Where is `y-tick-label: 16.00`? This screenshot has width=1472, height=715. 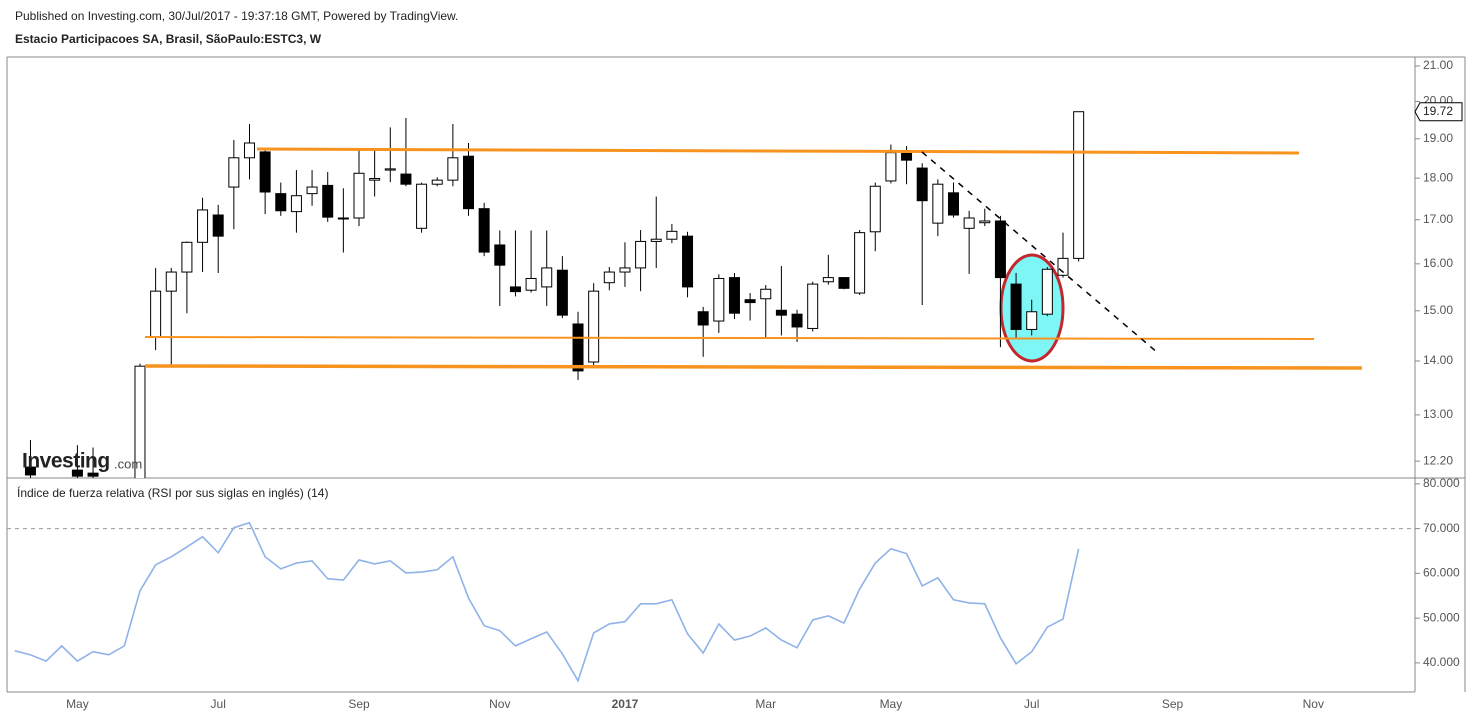 y-tick-label: 16.00 is located at coordinates (1438, 263).